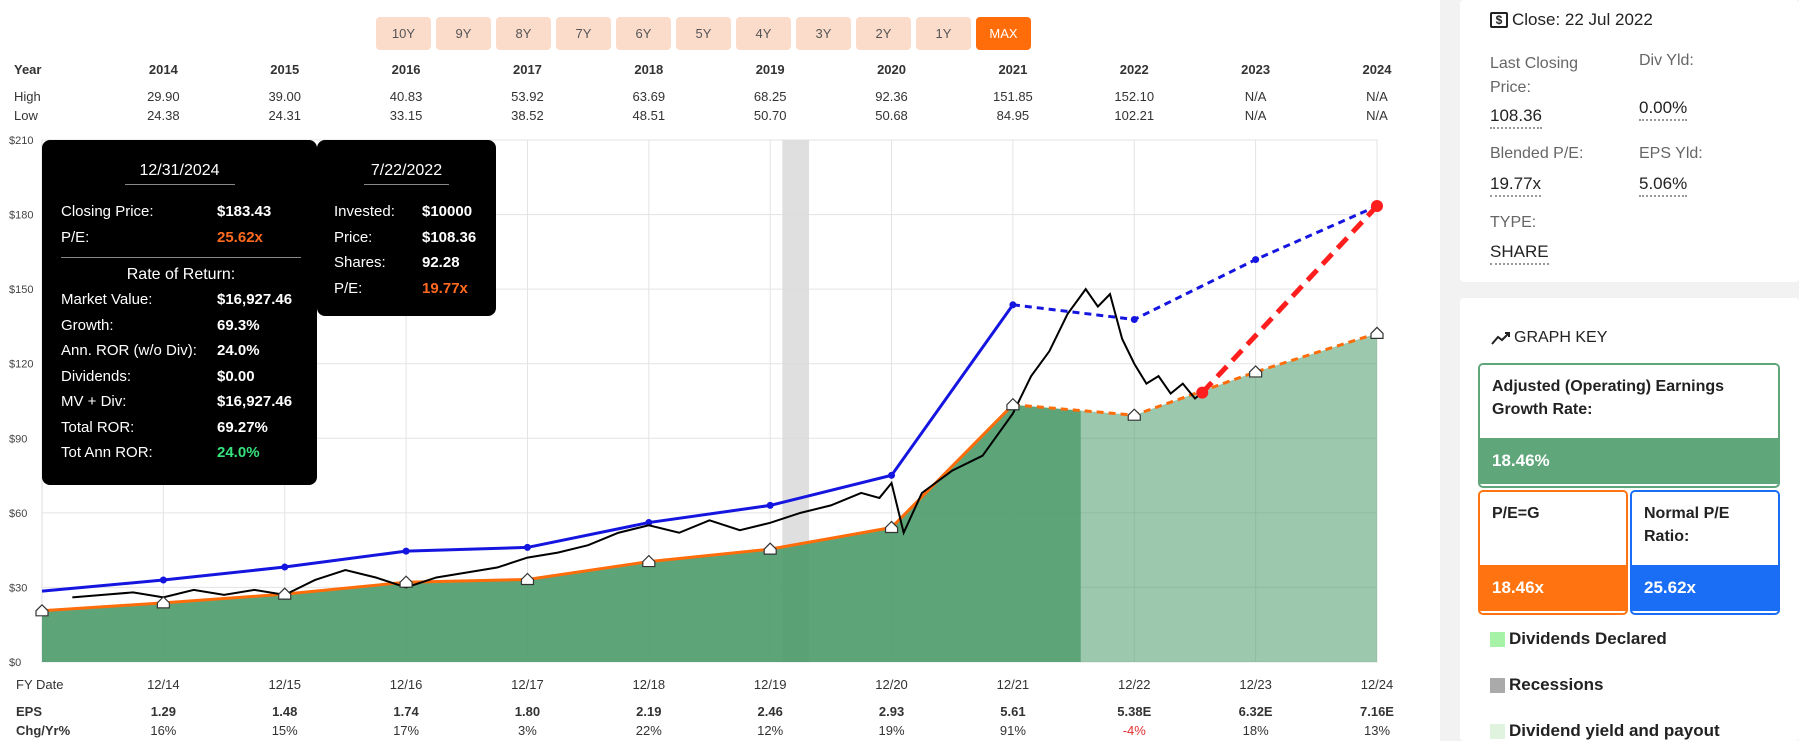 The width and height of the screenshot is (1799, 741). What do you see at coordinates (1547, 685) in the screenshot?
I see `legend-recessions: Recessions` at bounding box center [1547, 685].